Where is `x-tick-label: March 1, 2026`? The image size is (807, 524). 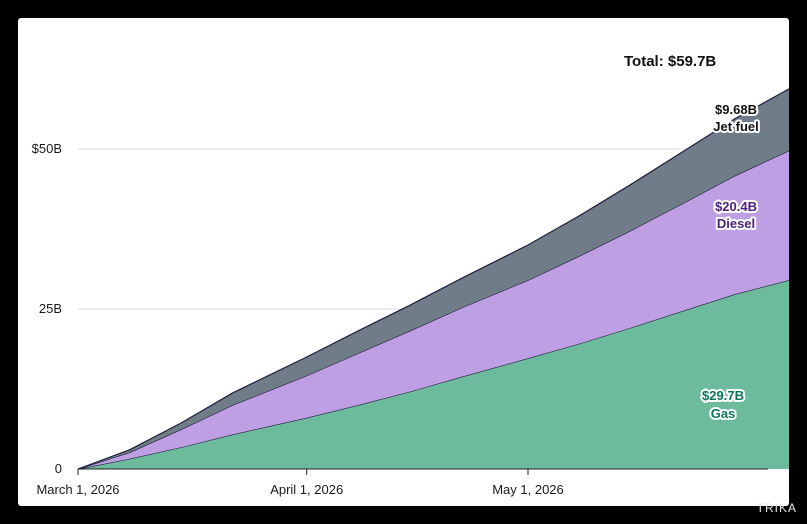
x-tick-label: March 1, 2026 is located at coordinates (77, 489).